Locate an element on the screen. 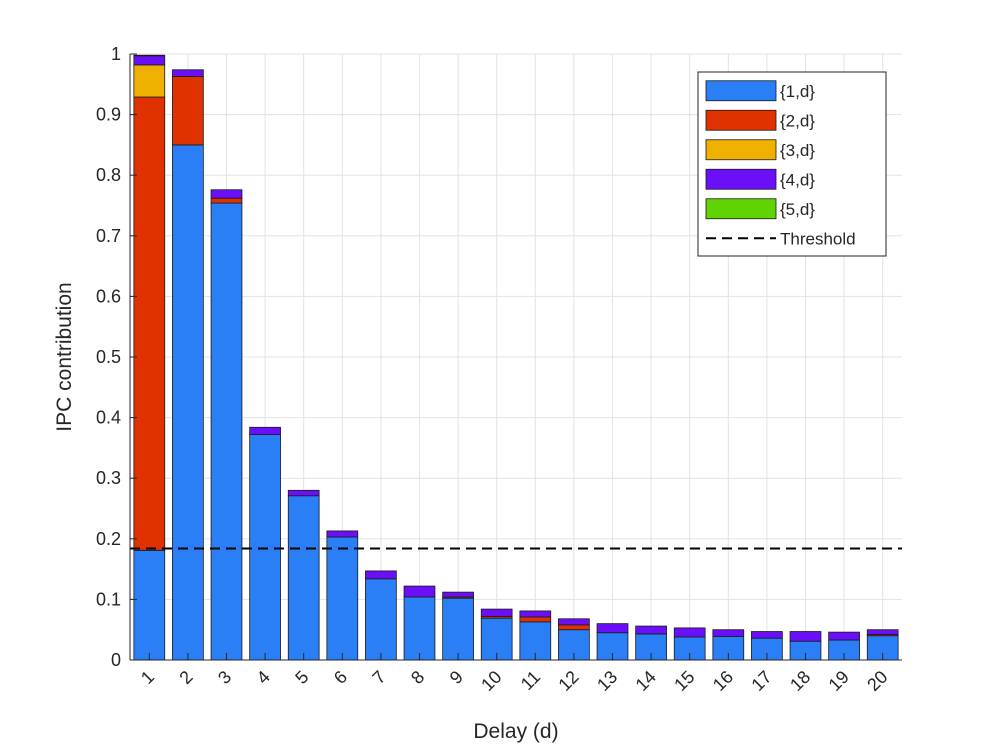 Image resolution: width=997 pixels, height=752 pixels. y-tick-label: 0 is located at coordinates (116, 660).